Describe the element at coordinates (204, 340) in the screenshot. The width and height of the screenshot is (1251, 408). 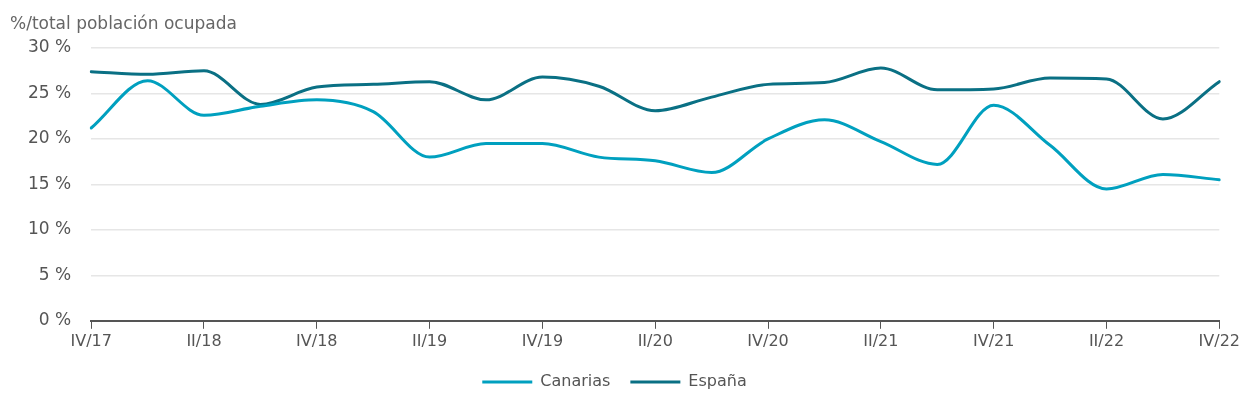
I see `x-tick-label: II/18` at that location.